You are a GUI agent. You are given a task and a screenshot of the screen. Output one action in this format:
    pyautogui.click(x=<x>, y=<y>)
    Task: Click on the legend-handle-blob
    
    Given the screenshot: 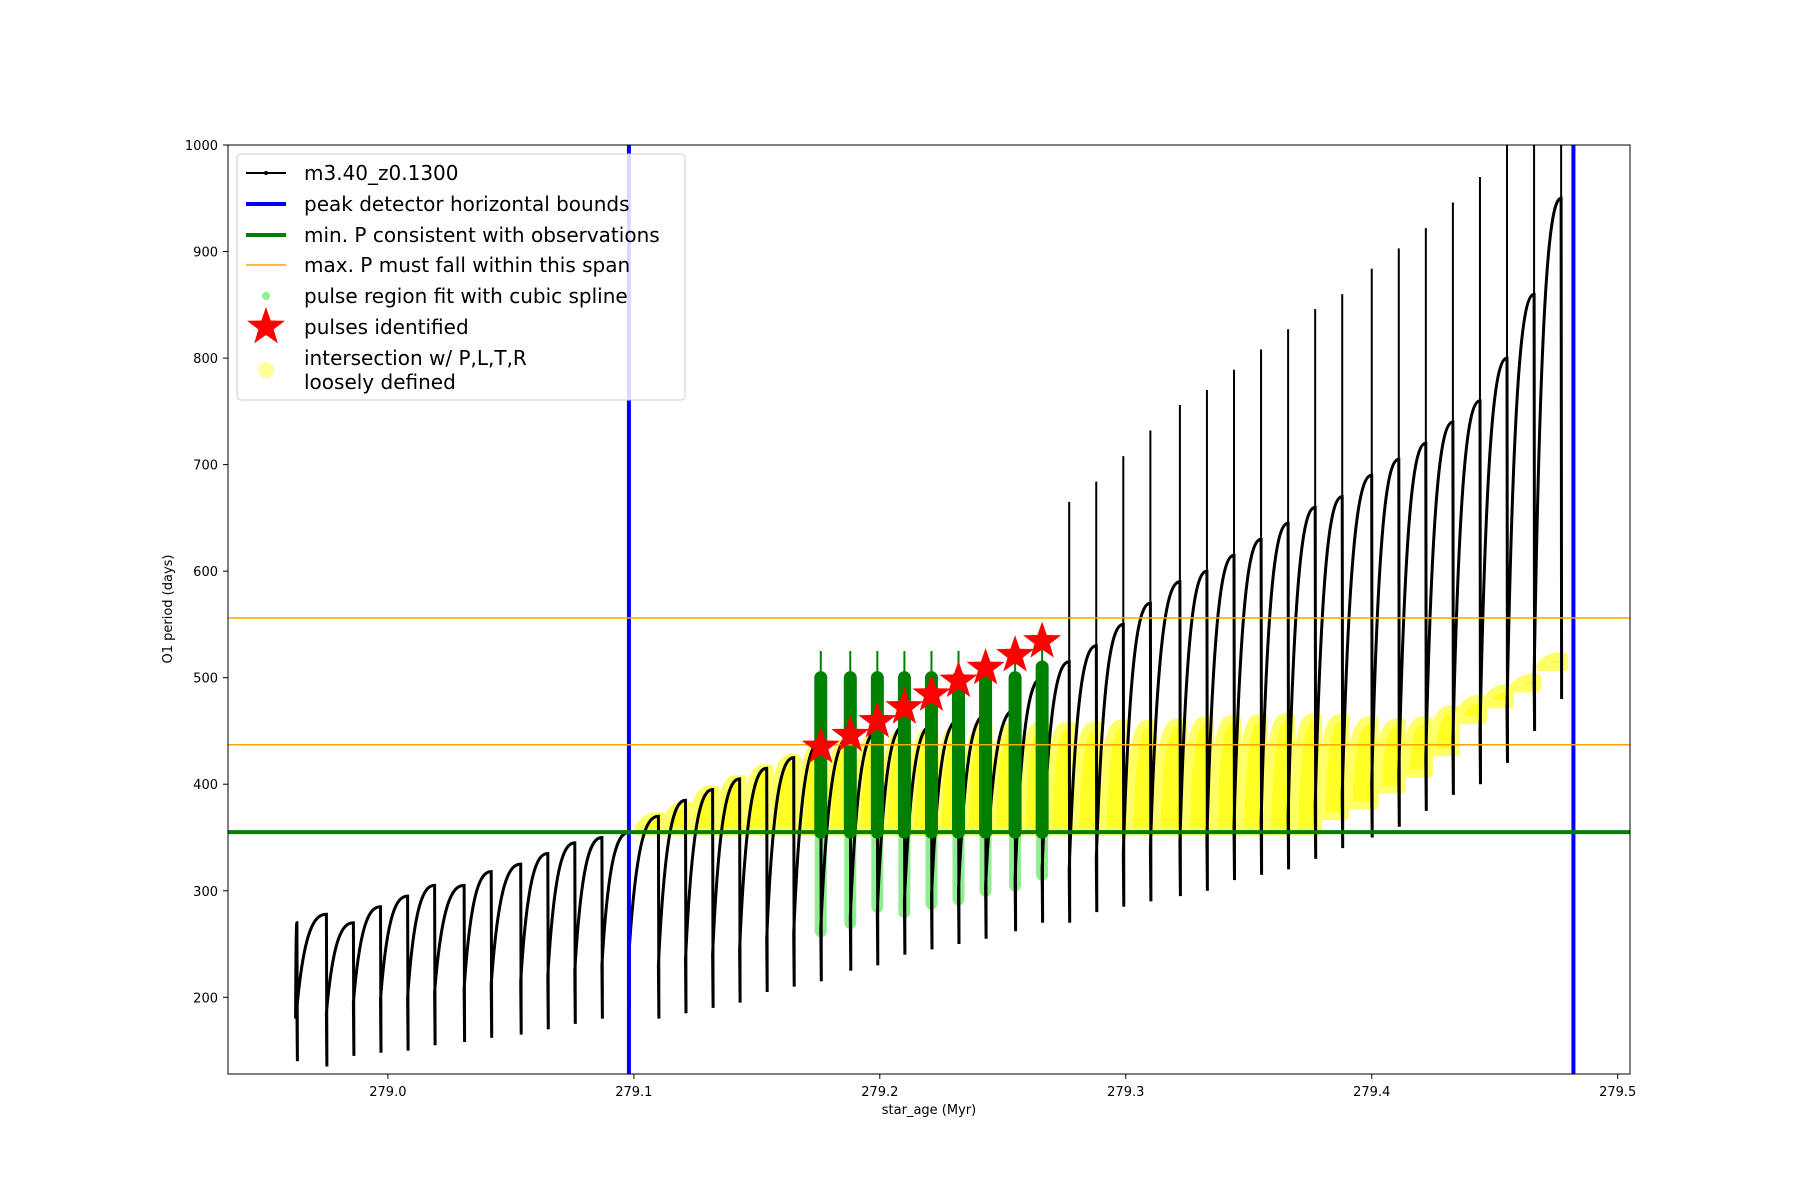 What is the action you would take?
    pyautogui.click(x=266, y=370)
    